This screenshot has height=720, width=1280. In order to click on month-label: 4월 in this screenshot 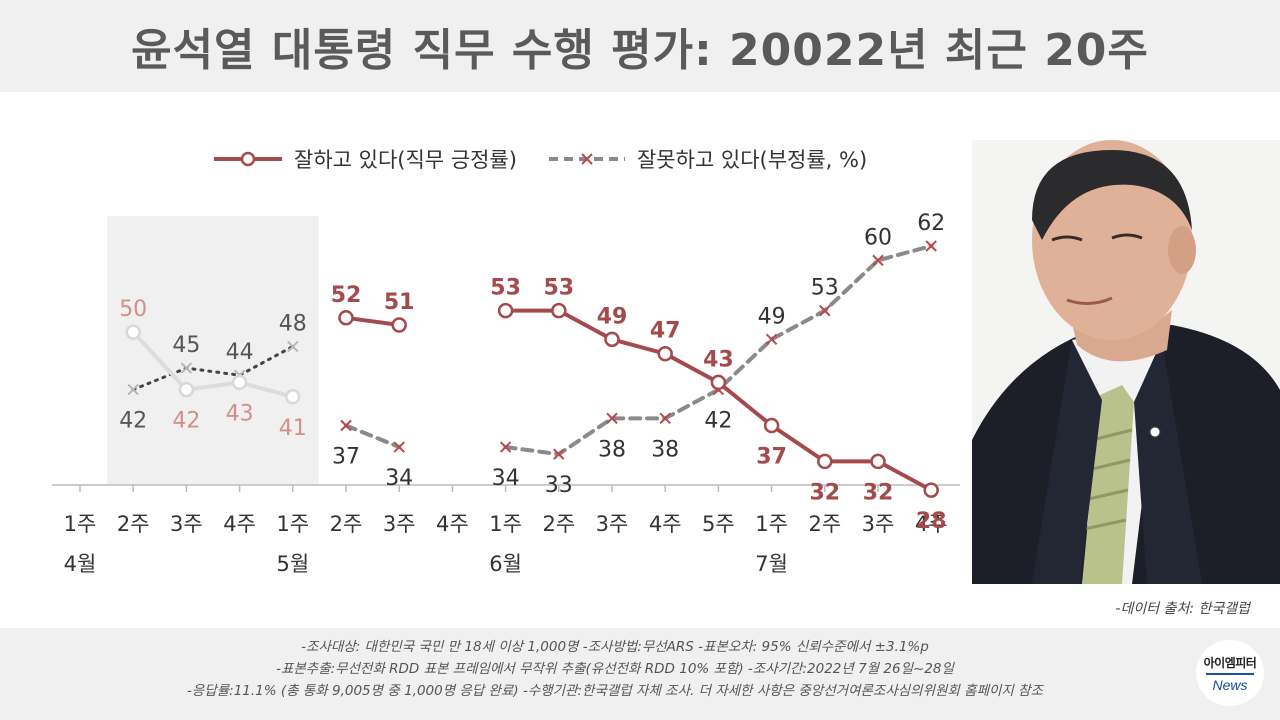, I will do `click(80, 564)`.